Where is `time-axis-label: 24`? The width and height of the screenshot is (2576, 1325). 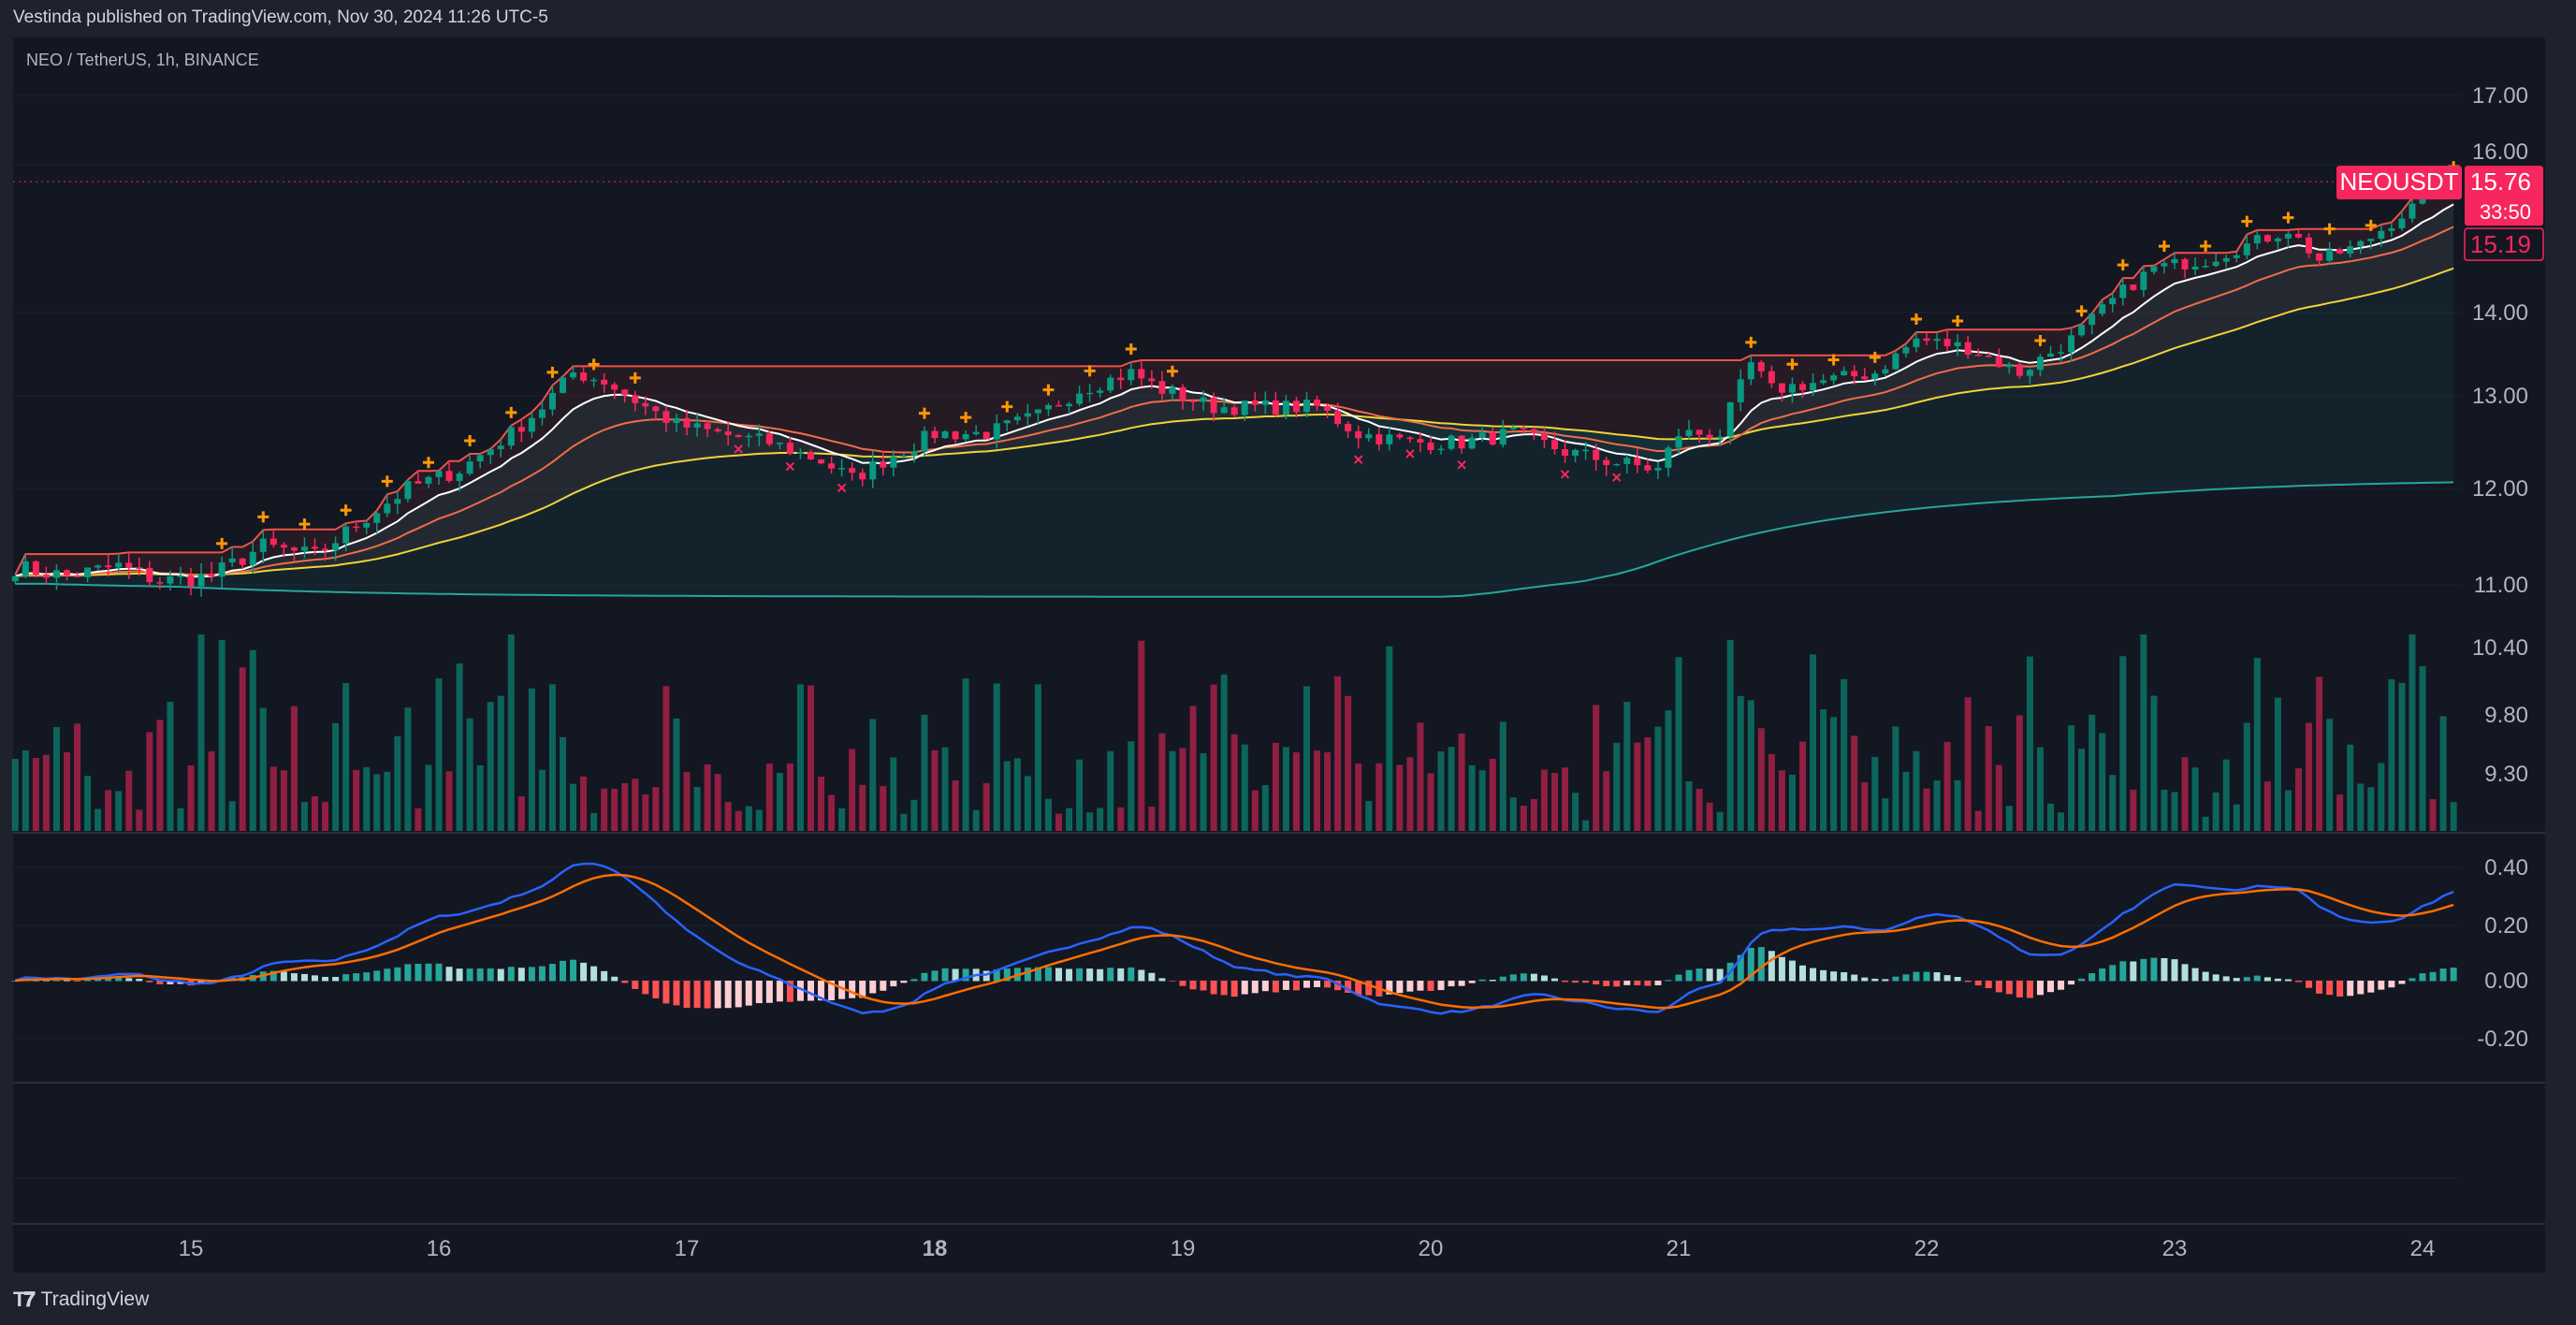
time-axis-label: 24 is located at coordinates (2423, 1248).